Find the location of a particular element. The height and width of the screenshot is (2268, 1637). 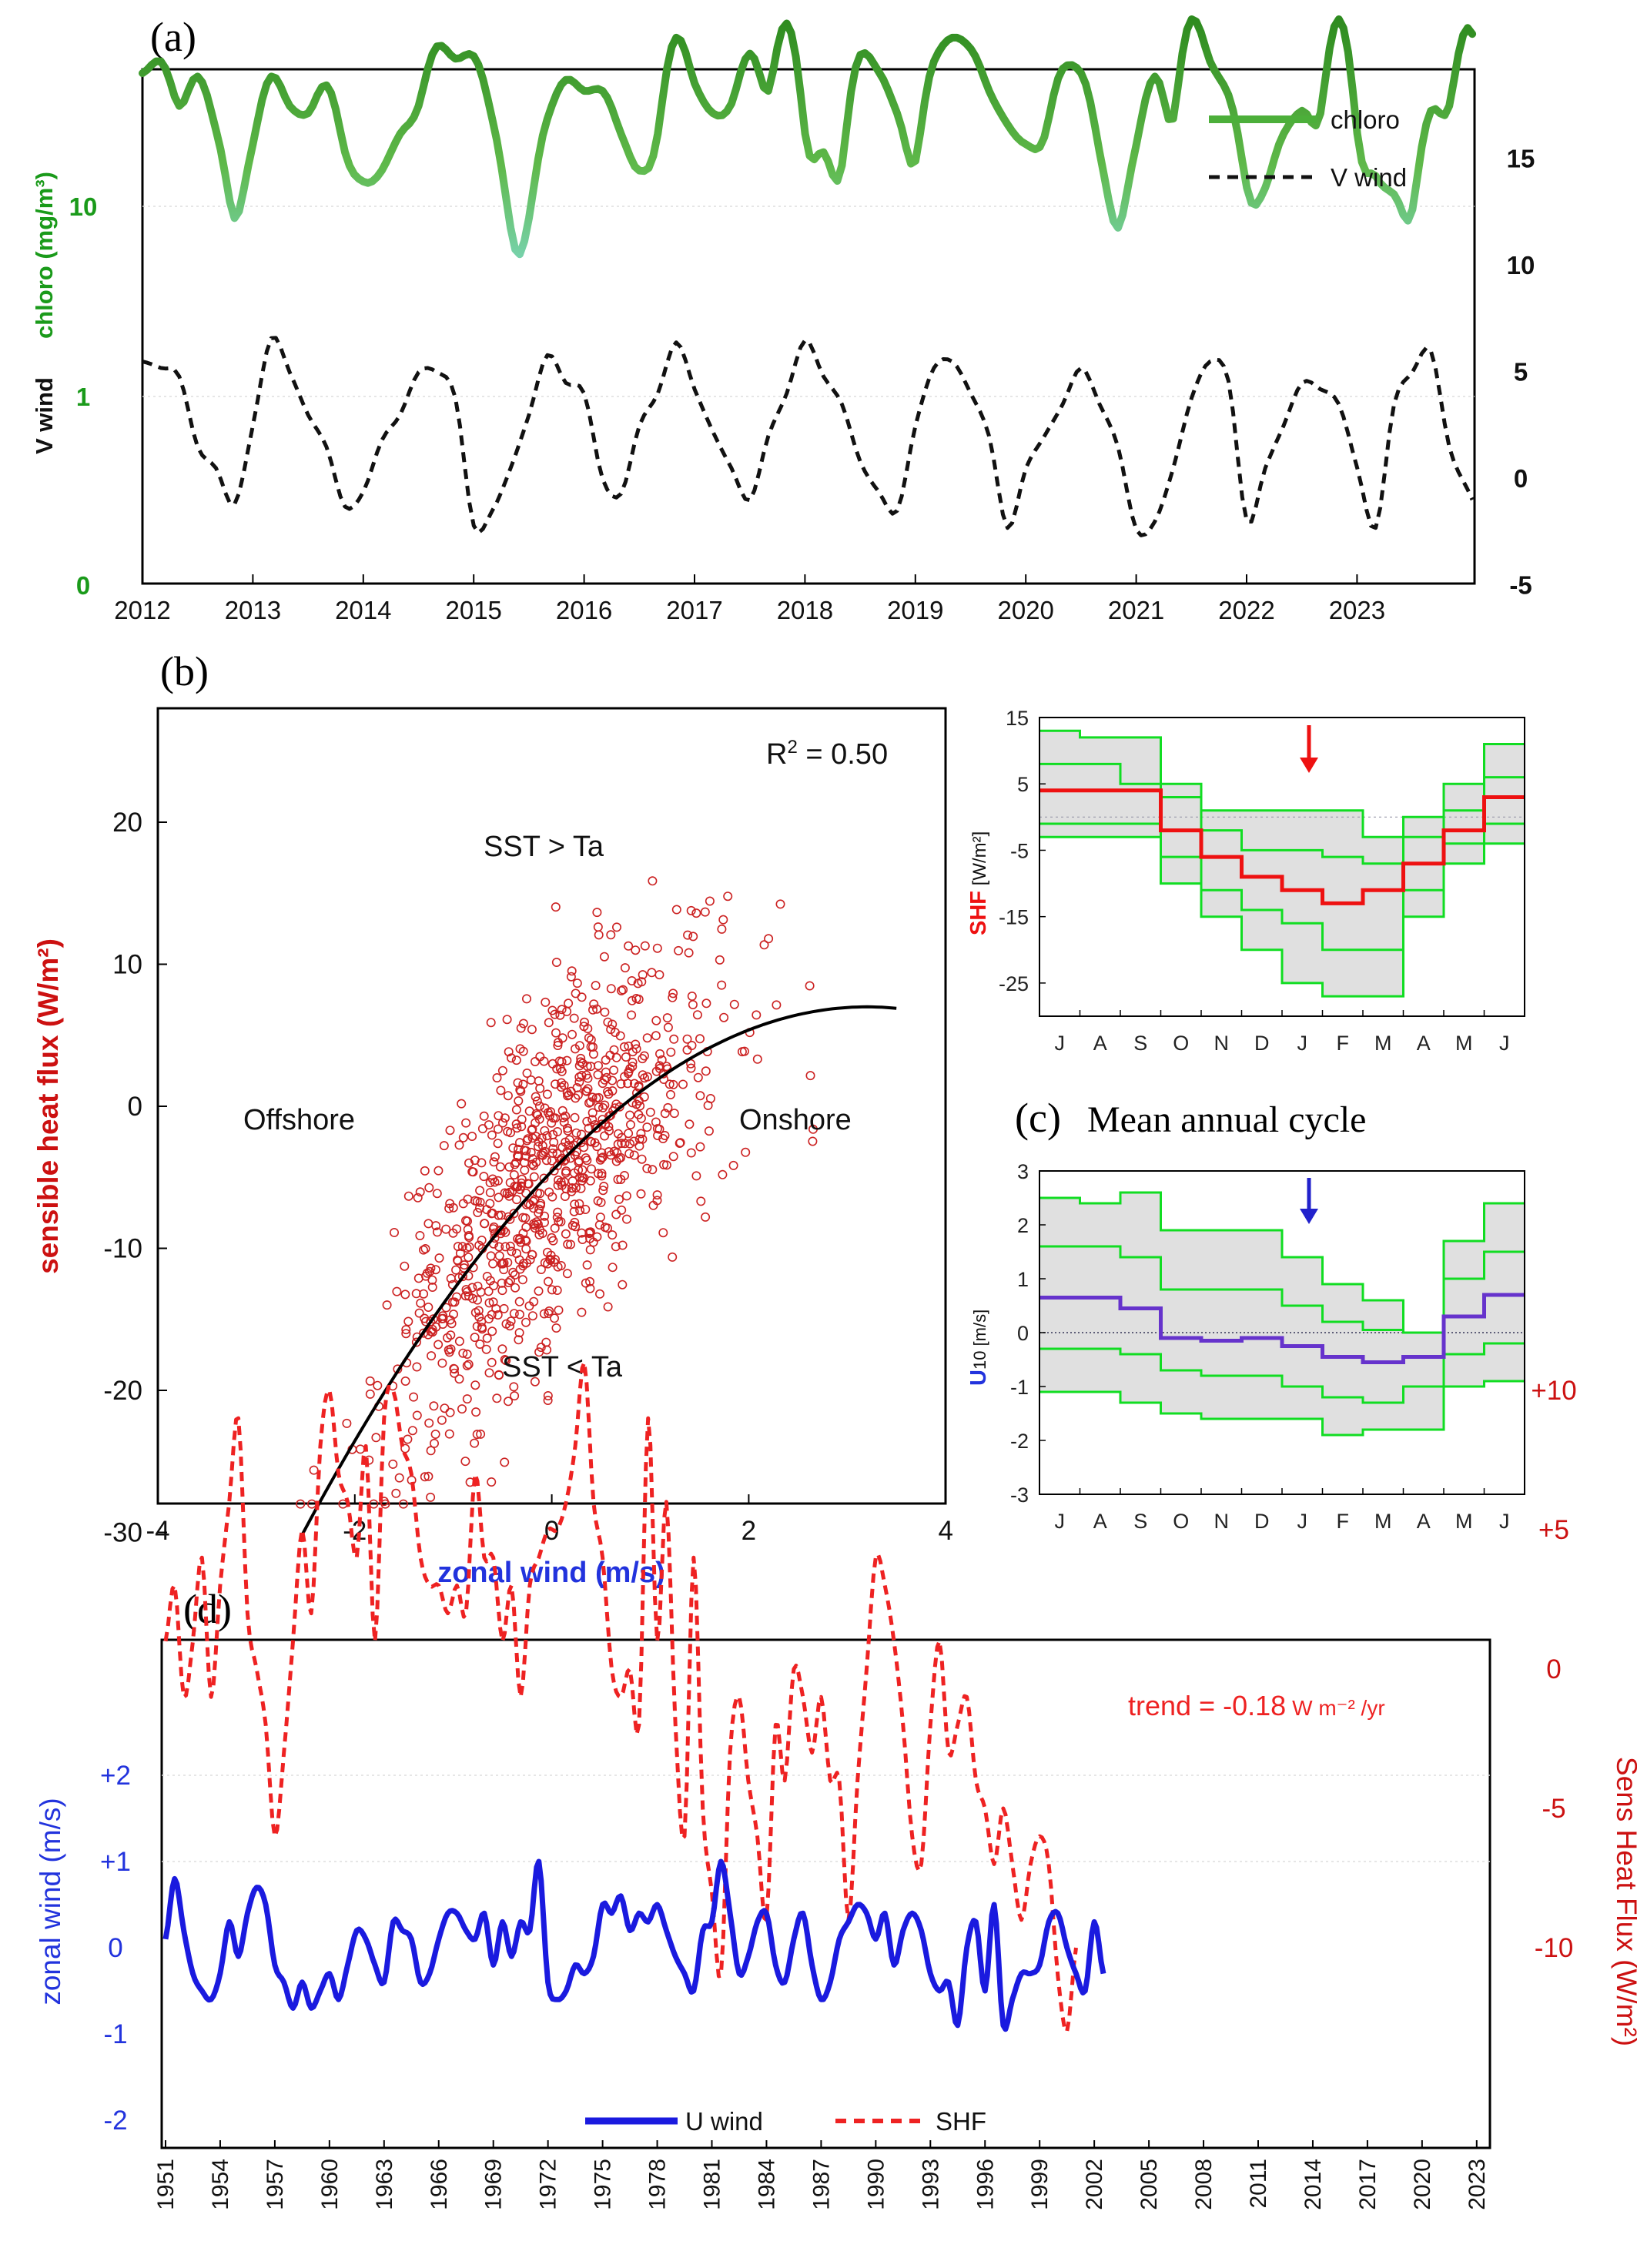

u10-month-4: N is located at coordinates (1222, 1521).